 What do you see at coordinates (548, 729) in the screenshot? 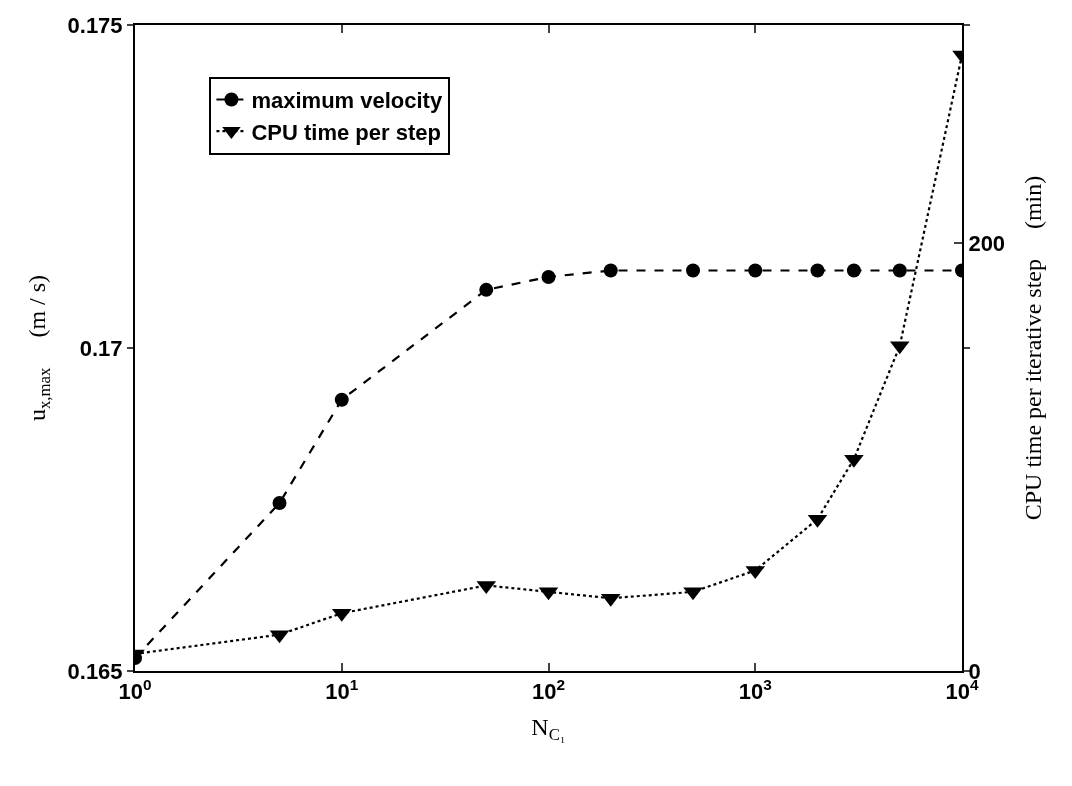
I see `x-axis-title: N$_{C₁}$` at bounding box center [548, 729].